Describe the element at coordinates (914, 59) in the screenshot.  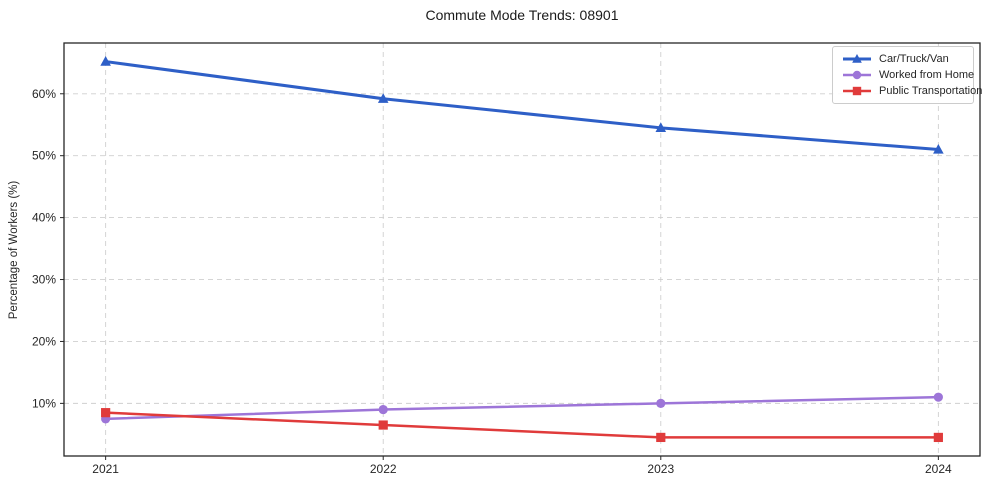
I see `legend-label: Car/Truck/Van` at that location.